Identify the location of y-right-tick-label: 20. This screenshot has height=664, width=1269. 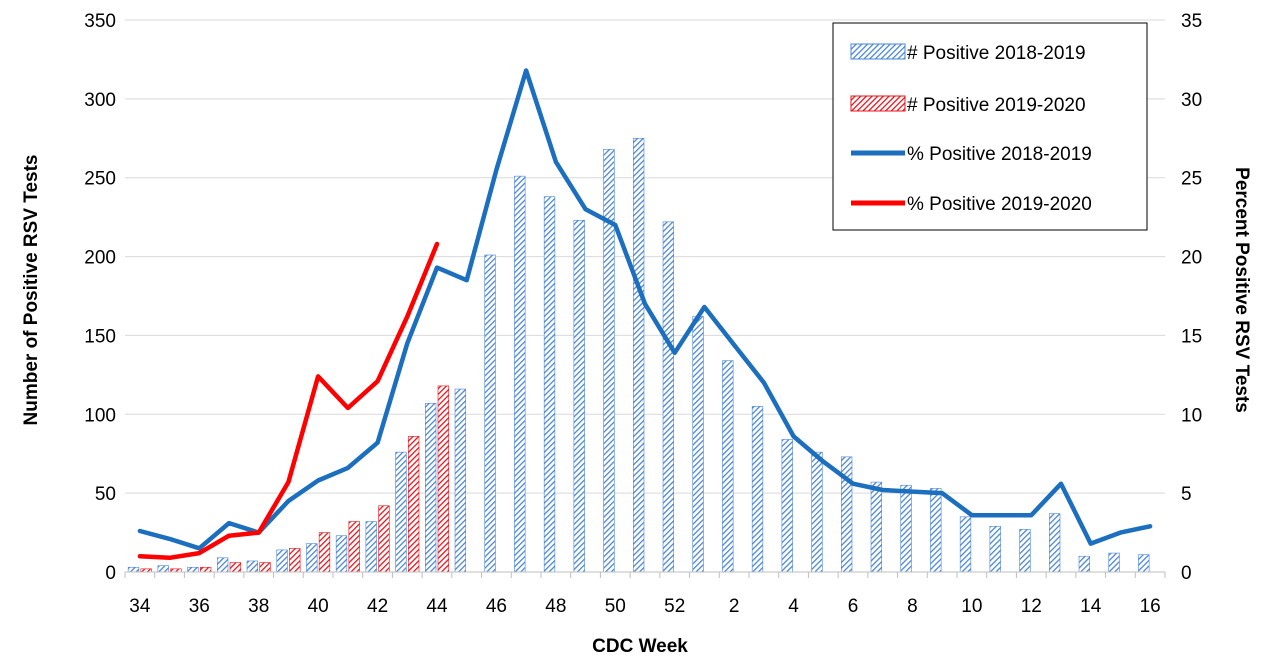
(1191, 258).